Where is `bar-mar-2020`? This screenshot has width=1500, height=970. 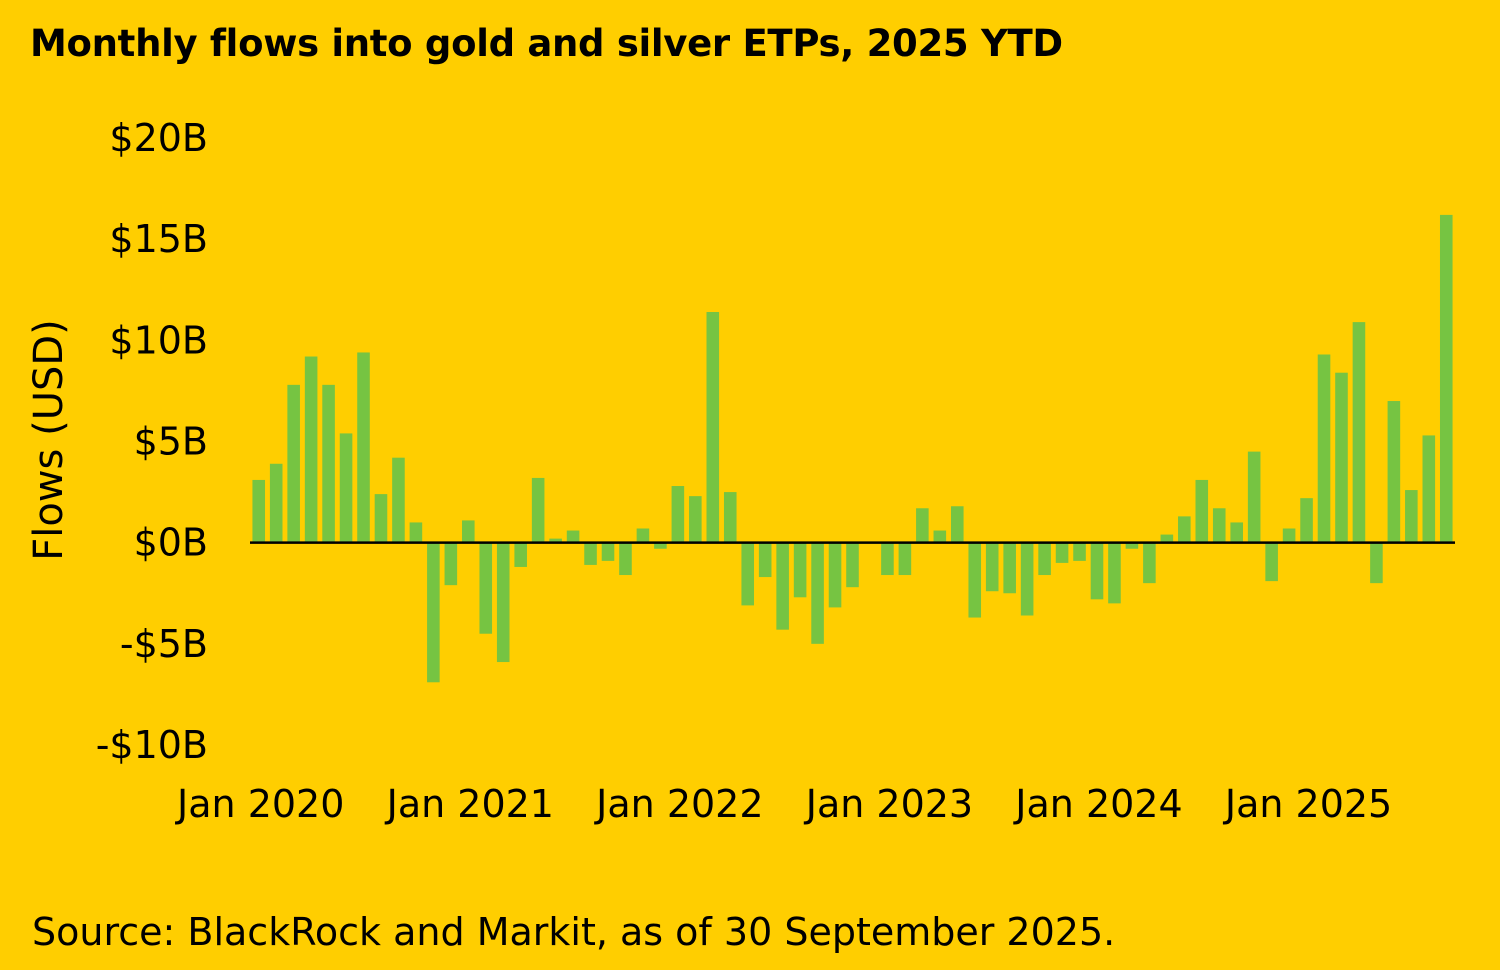 bar-mar-2020 is located at coordinates (293, 463).